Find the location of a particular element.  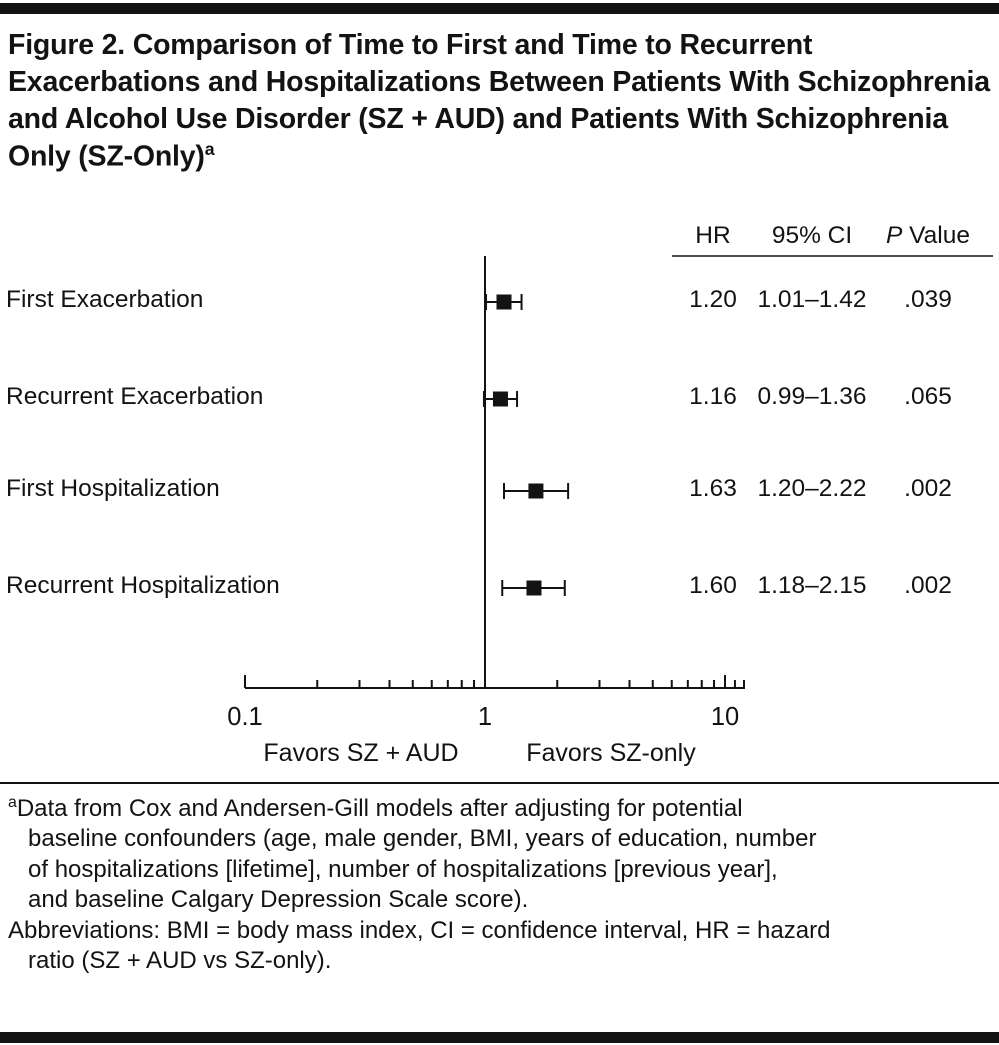

bottom-border-bar is located at coordinates (499, 1037).